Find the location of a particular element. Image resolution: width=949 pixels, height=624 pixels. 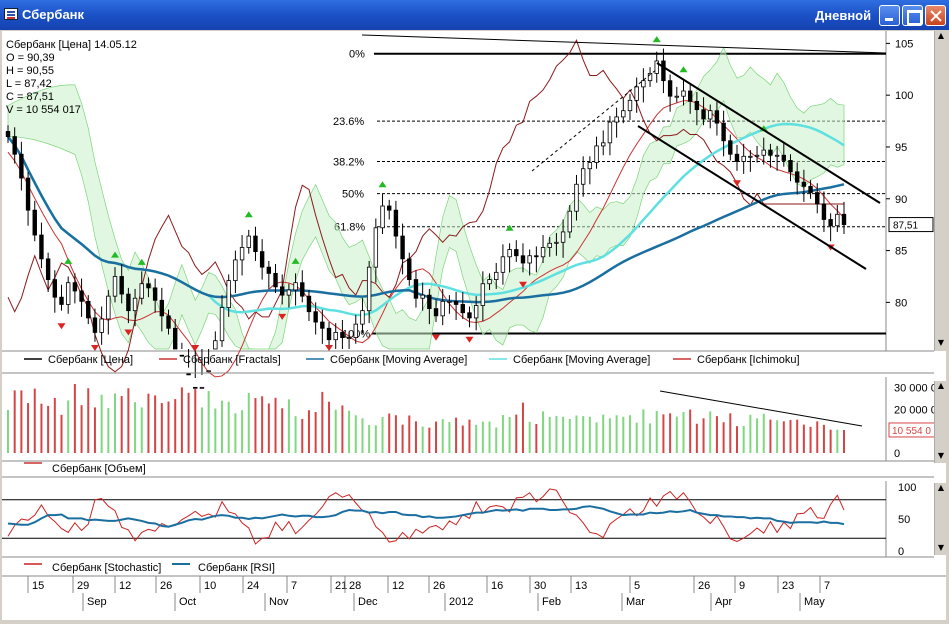

time-day-label: 9 is located at coordinates (742, 586).